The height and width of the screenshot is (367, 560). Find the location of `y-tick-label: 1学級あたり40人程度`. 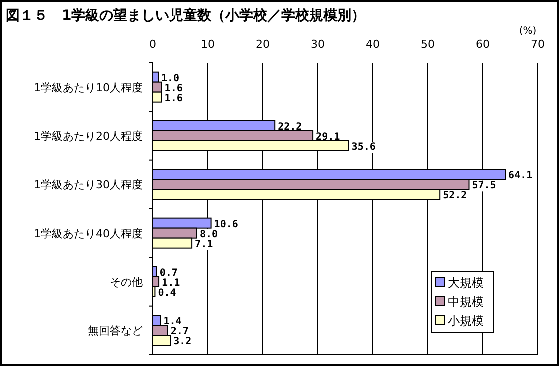

y-tick-label: 1学級あたり40人程度 is located at coordinates (88, 233).